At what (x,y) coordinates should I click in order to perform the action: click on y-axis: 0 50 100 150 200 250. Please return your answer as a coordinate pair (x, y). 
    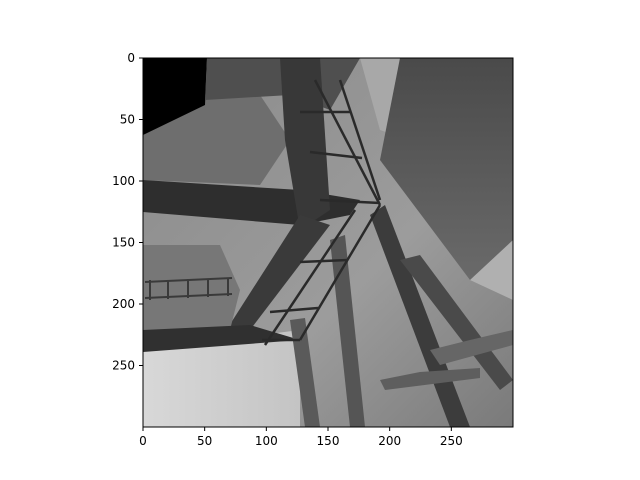
    Looking at the image, I should click on (127, 212).